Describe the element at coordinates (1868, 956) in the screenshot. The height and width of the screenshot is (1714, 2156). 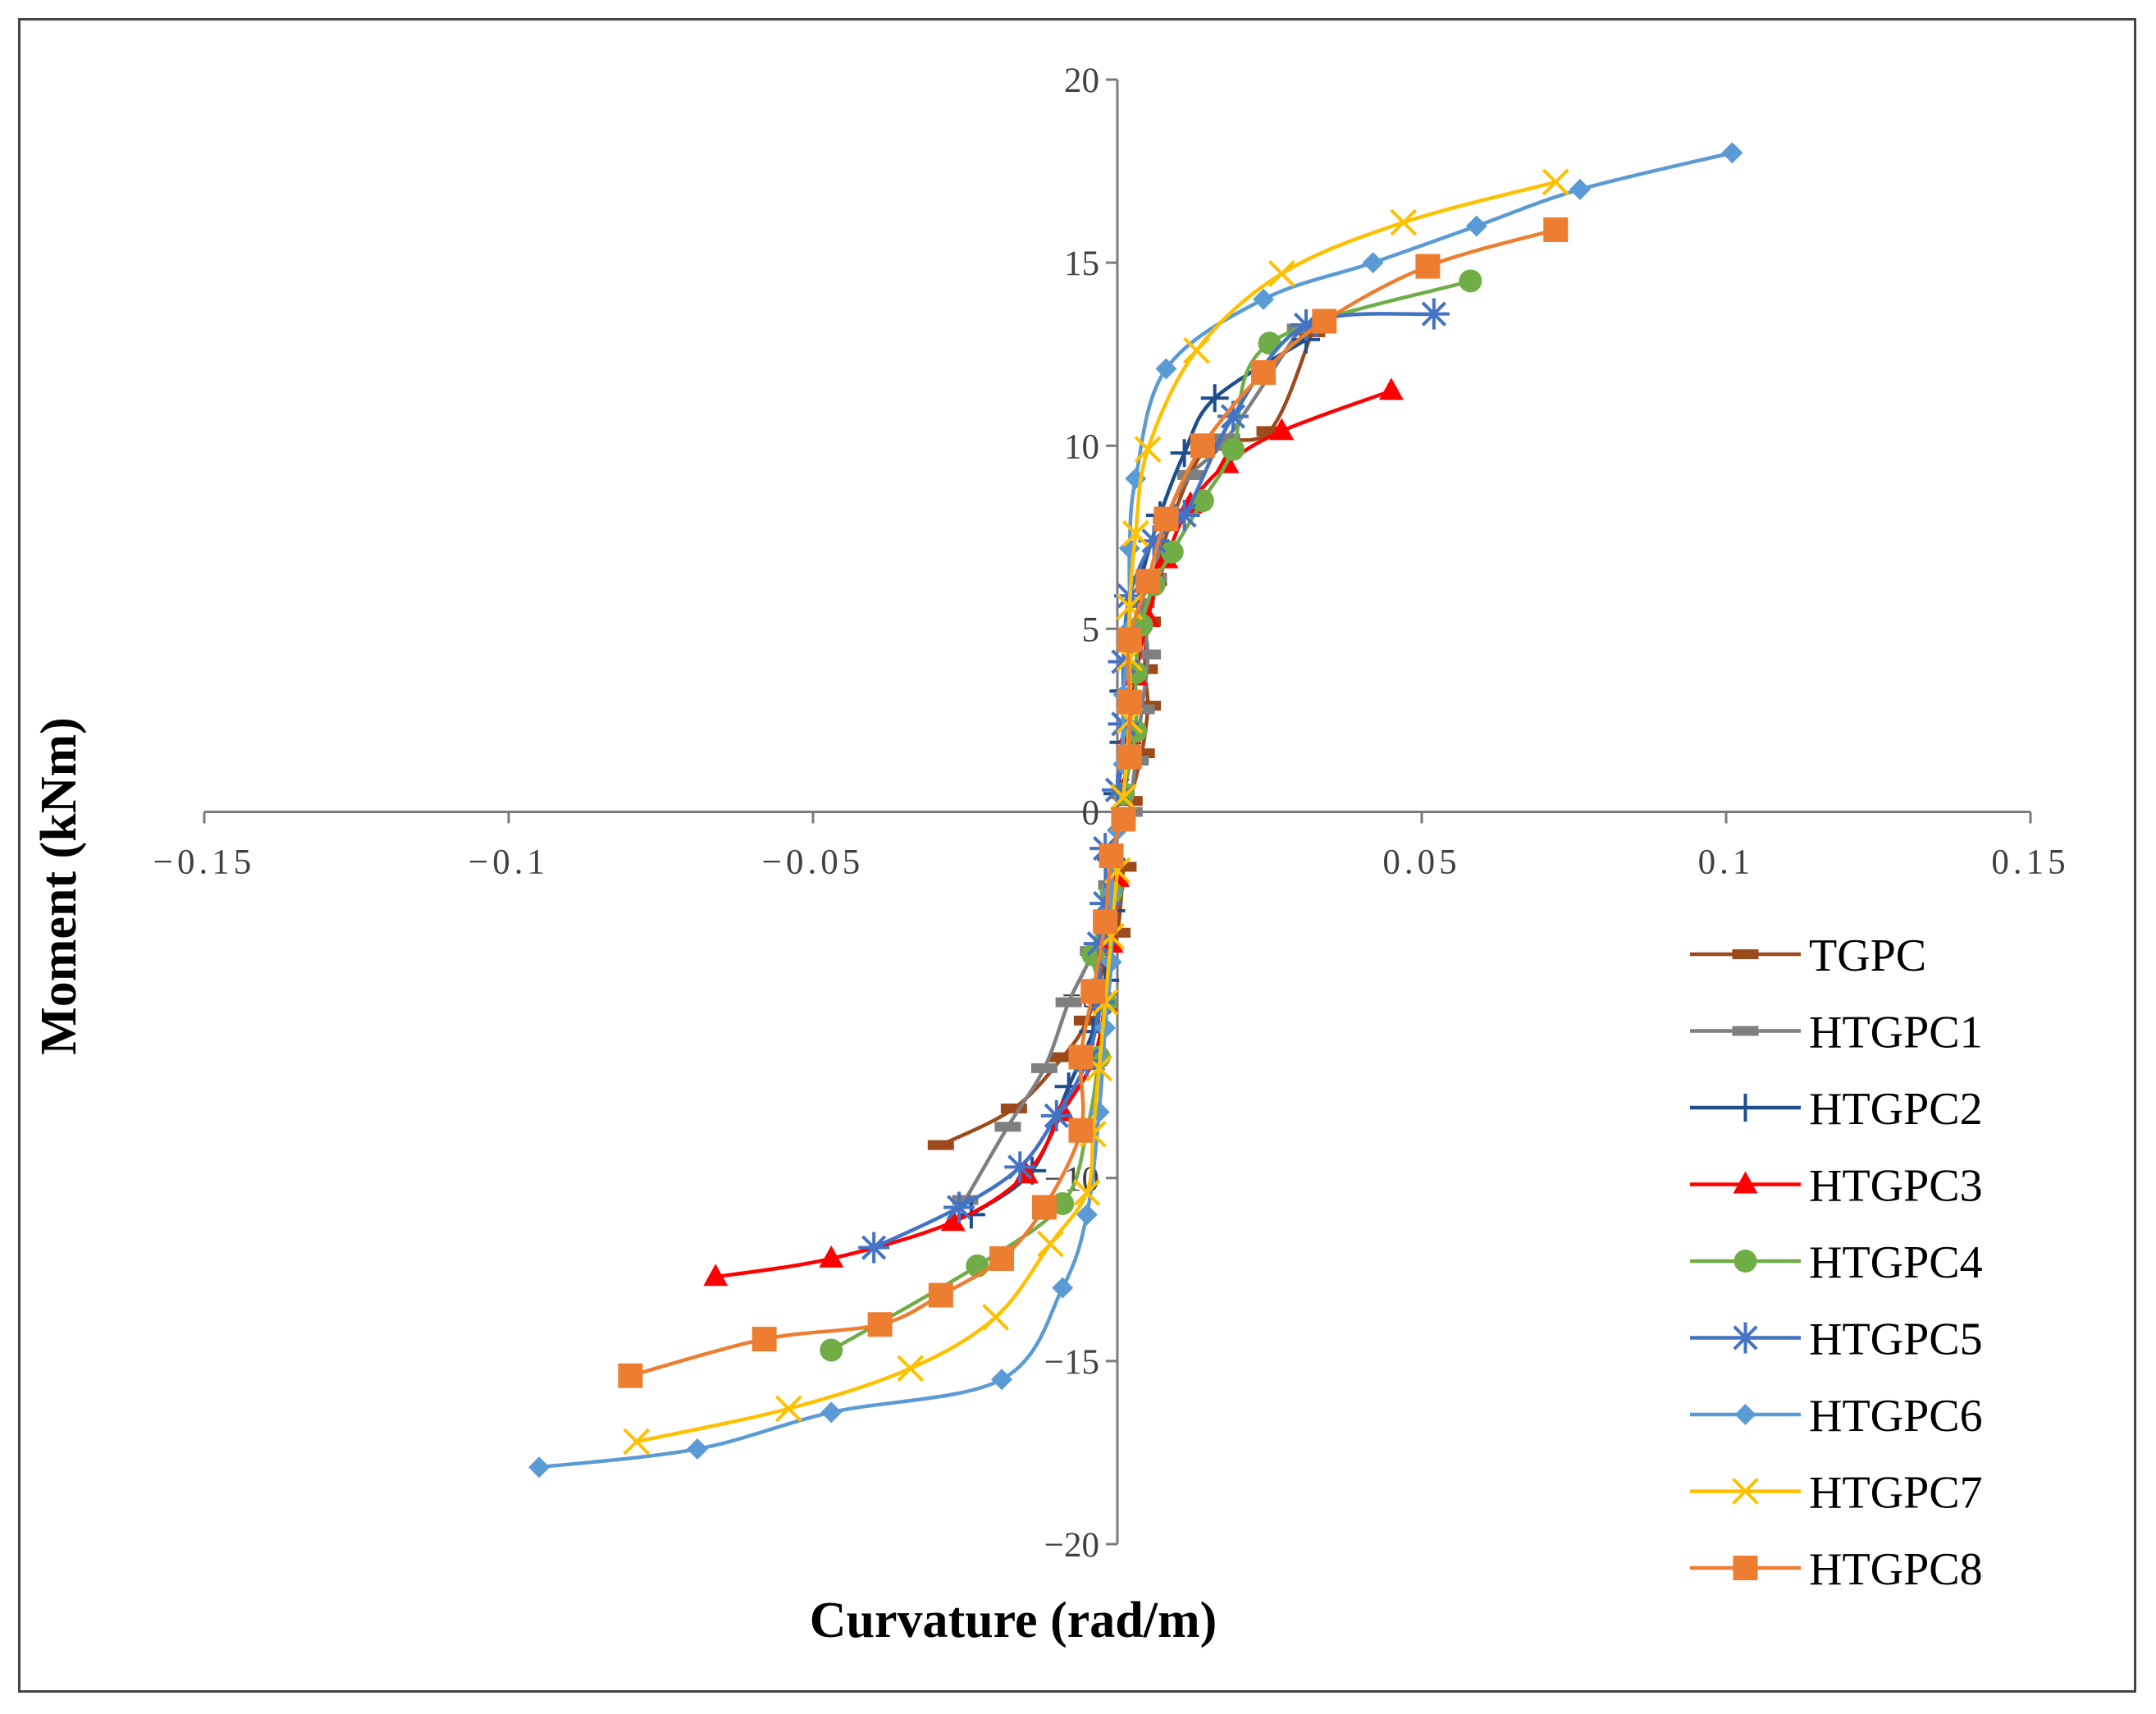
I see `legend-label: TGPC` at that location.